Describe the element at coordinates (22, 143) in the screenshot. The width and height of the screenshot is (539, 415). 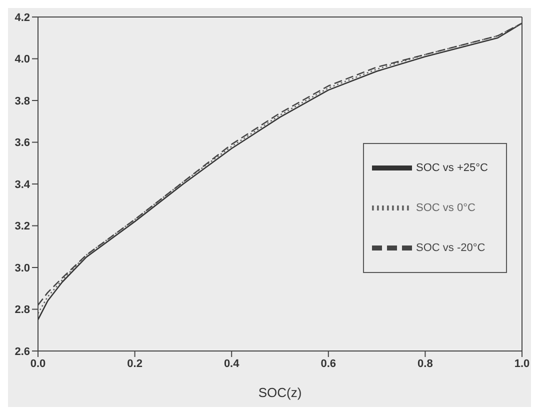
I see `y-tick-label: 3.6` at that location.